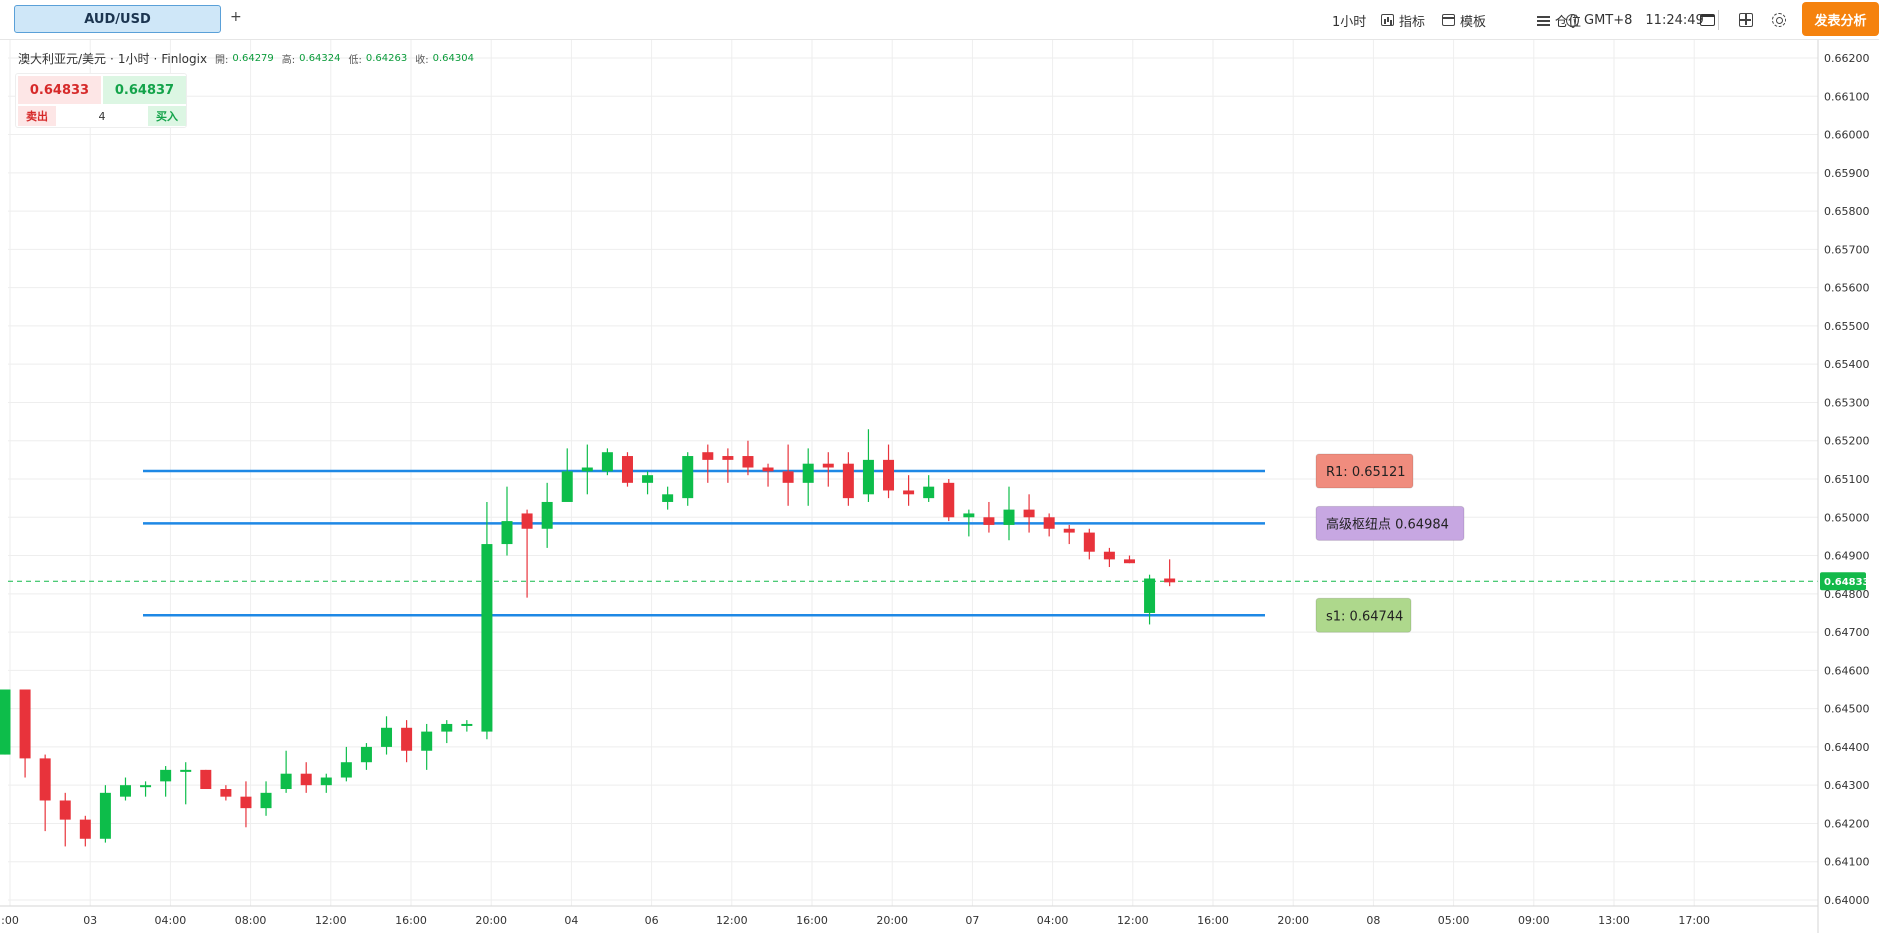 The width and height of the screenshot is (1879, 933). Describe the element at coordinates (422, 60) in the screenshot. I see `legend-close-label: 收:` at that location.